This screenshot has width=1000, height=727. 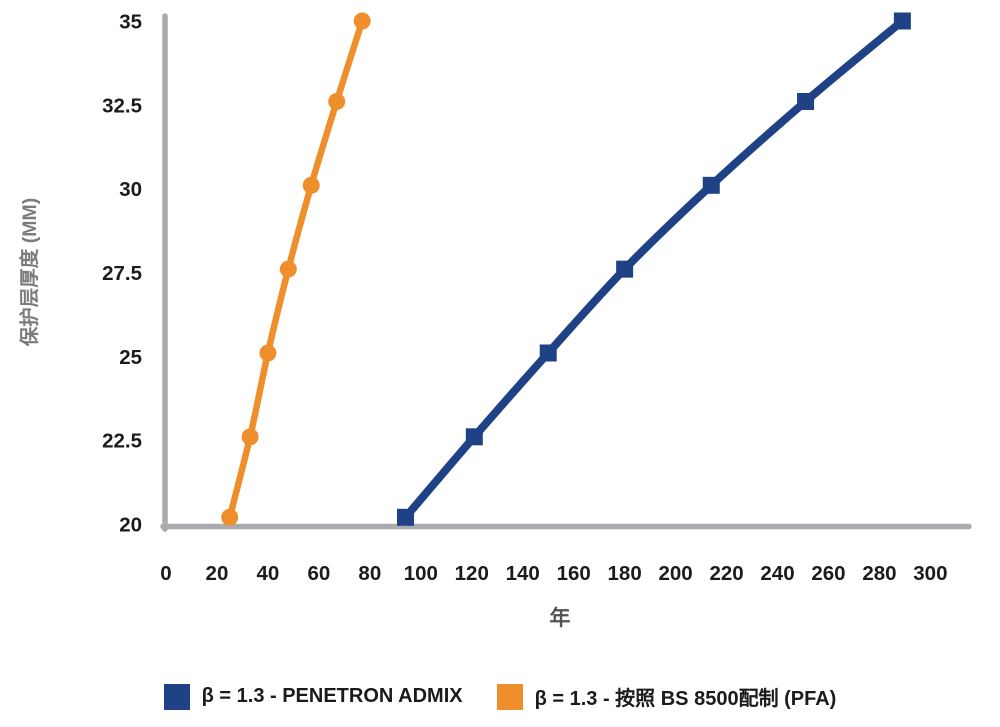 I want to click on x-tick-label: 60, so click(x=318, y=573).